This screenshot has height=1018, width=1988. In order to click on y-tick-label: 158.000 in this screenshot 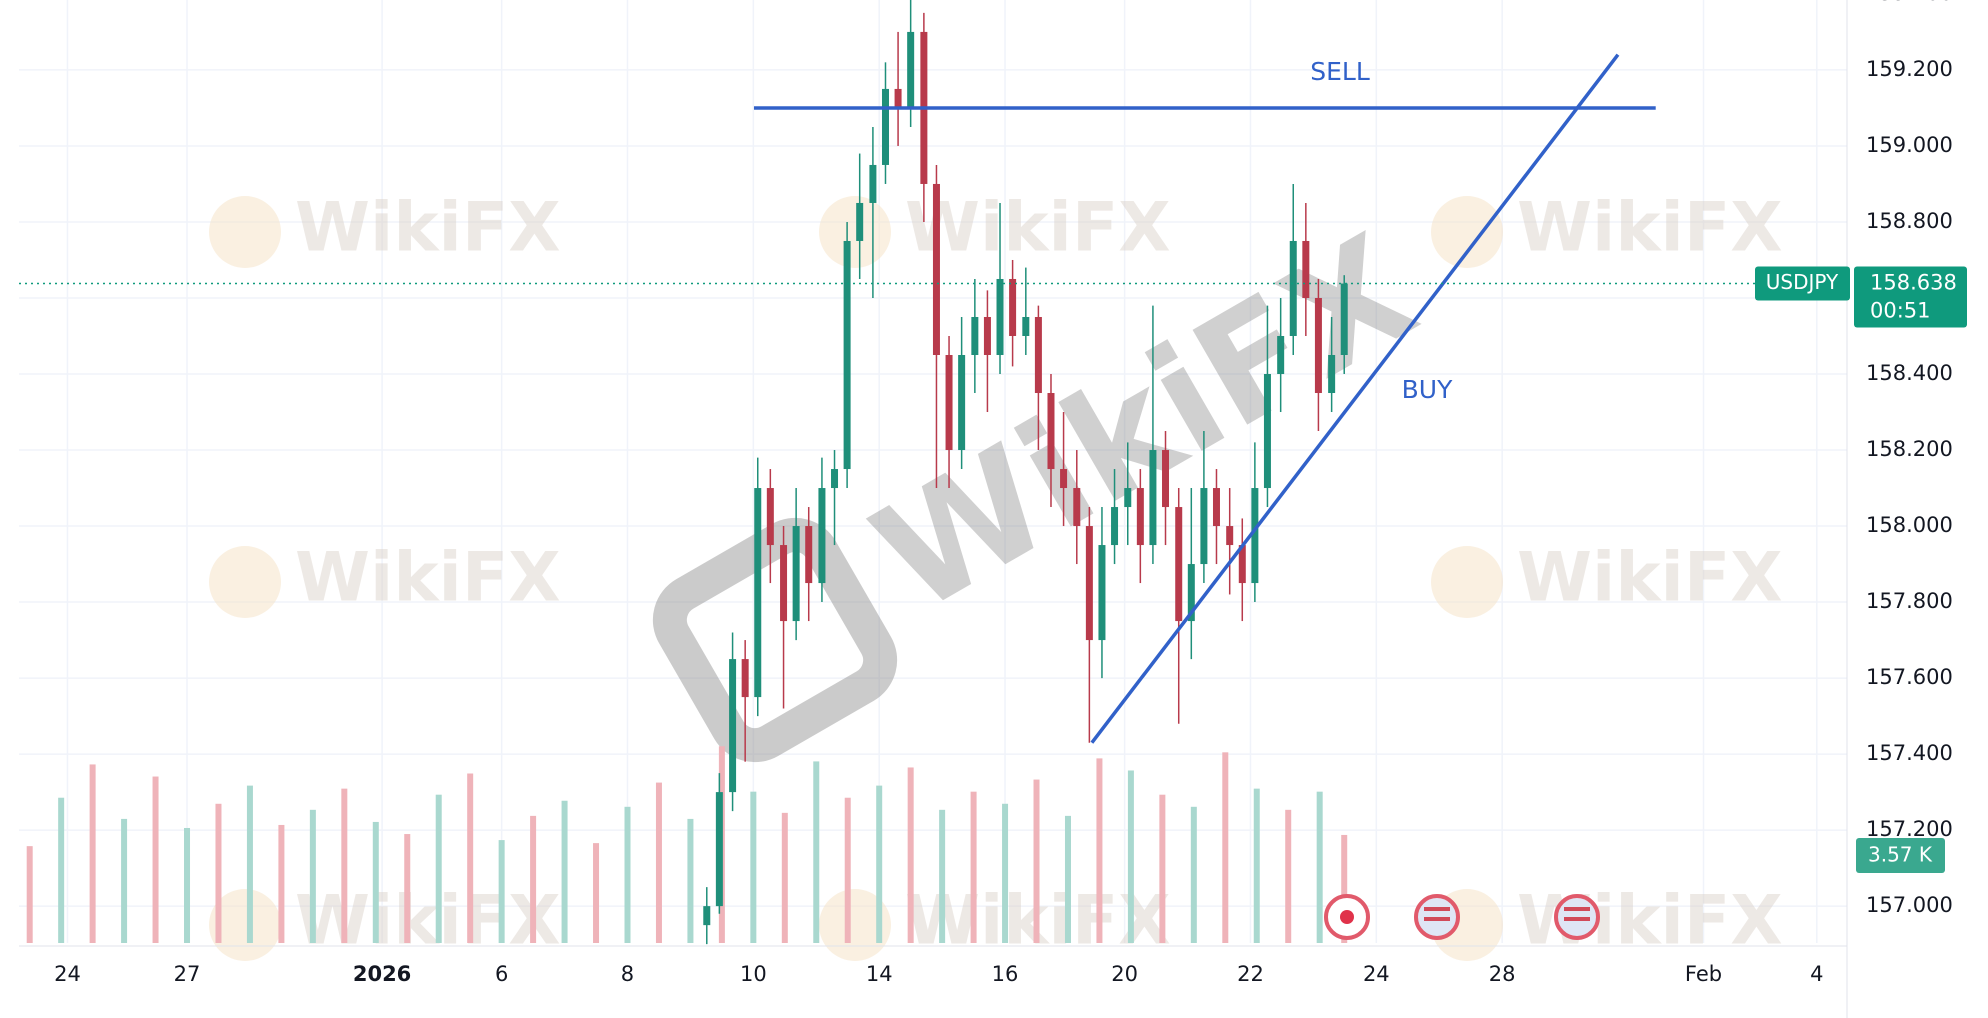, I will do `click(1909, 525)`.